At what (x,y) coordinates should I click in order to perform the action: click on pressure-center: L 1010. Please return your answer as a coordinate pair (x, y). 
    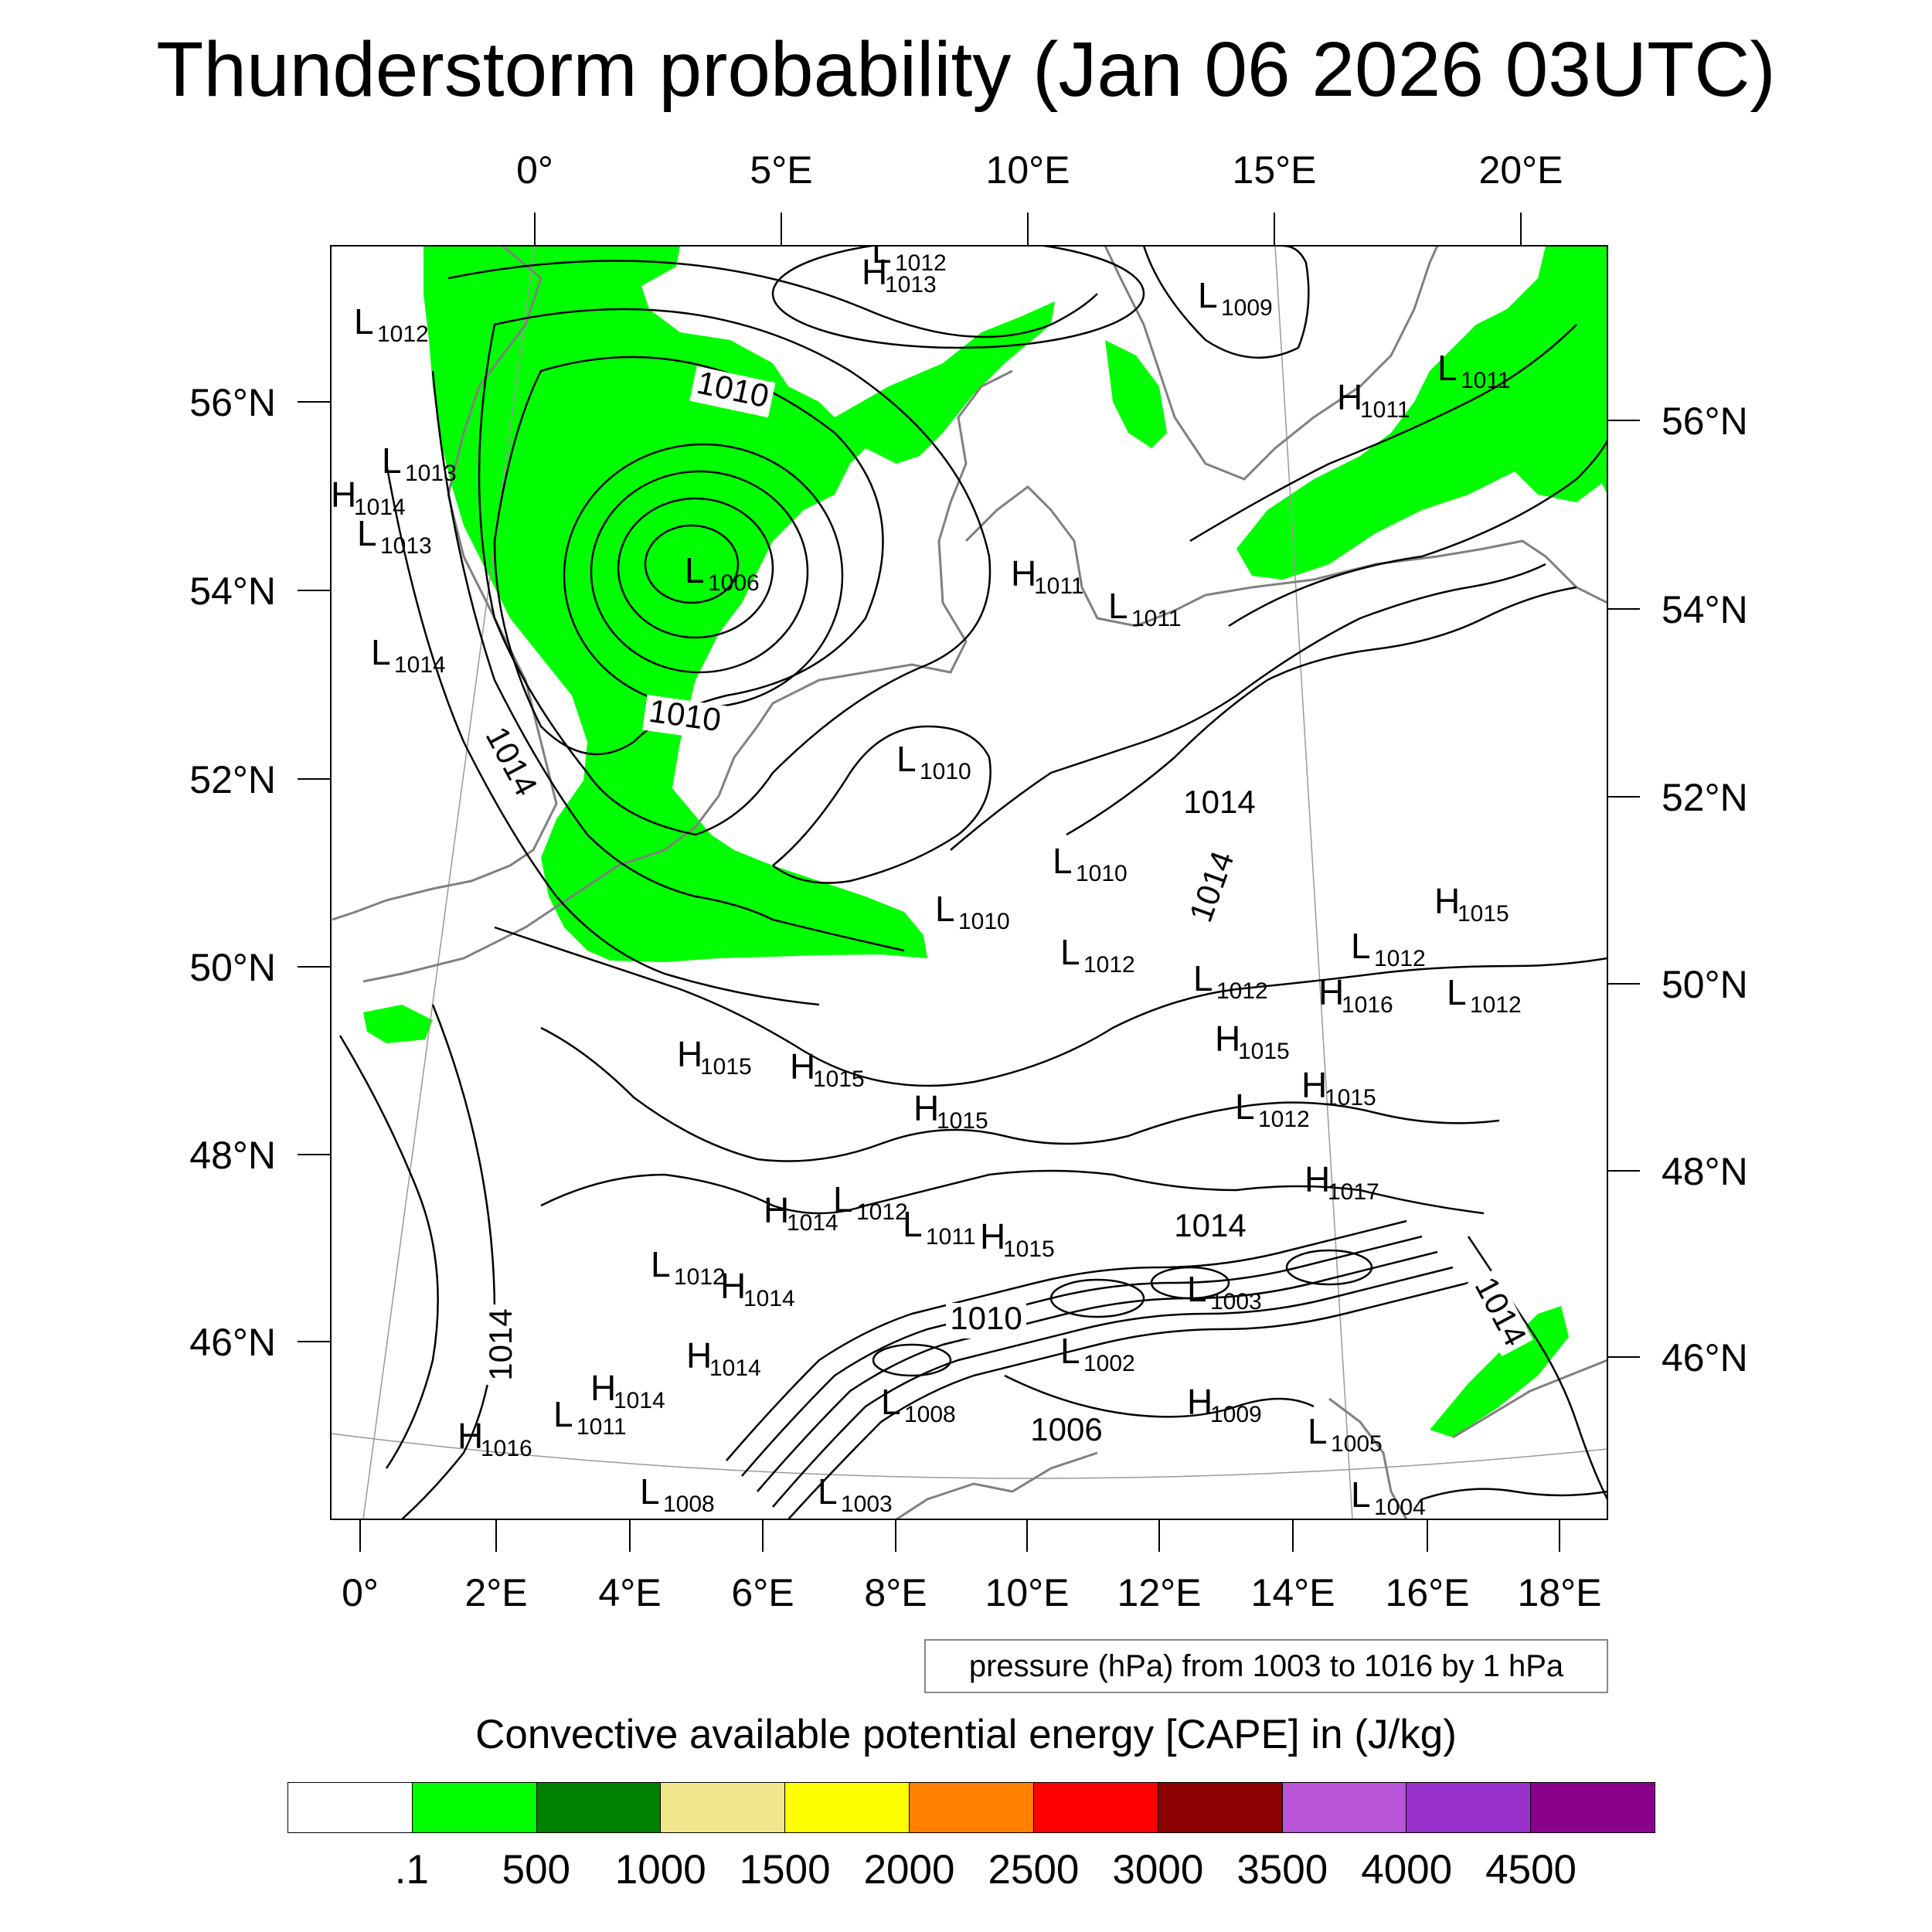
    Looking at the image, I should click on (1091, 864).